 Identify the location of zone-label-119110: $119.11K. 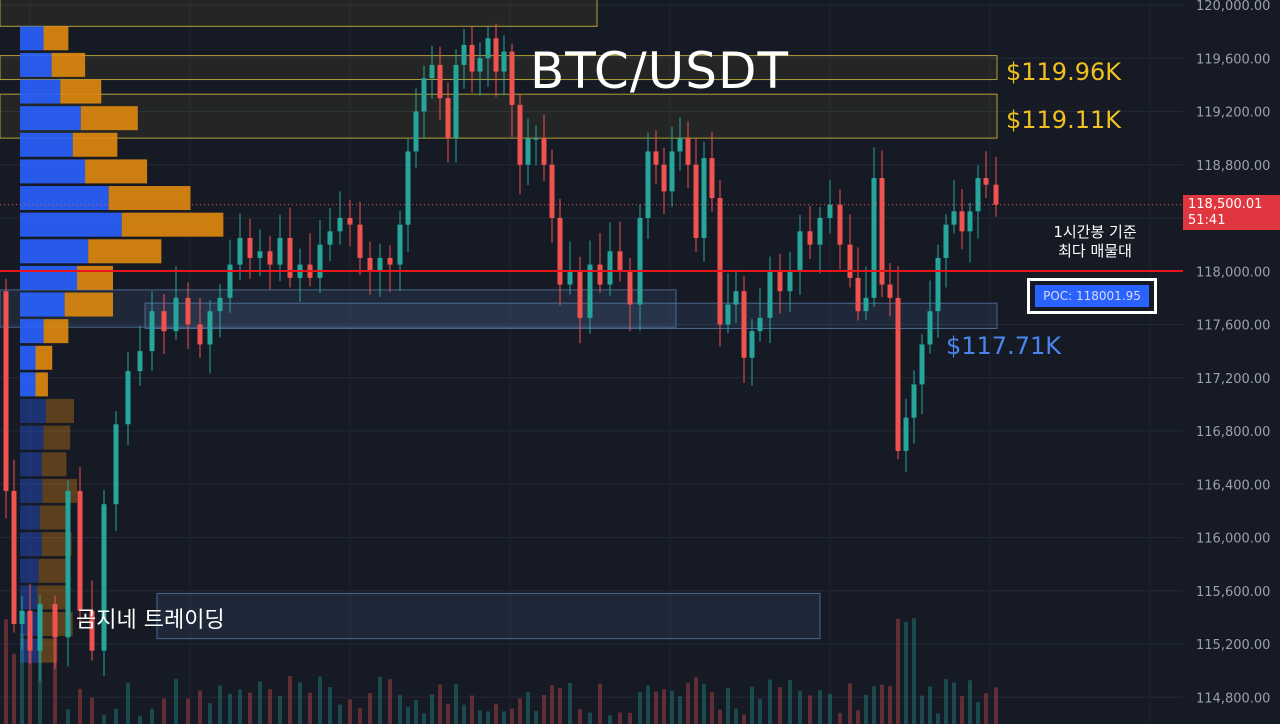
(1063, 120).